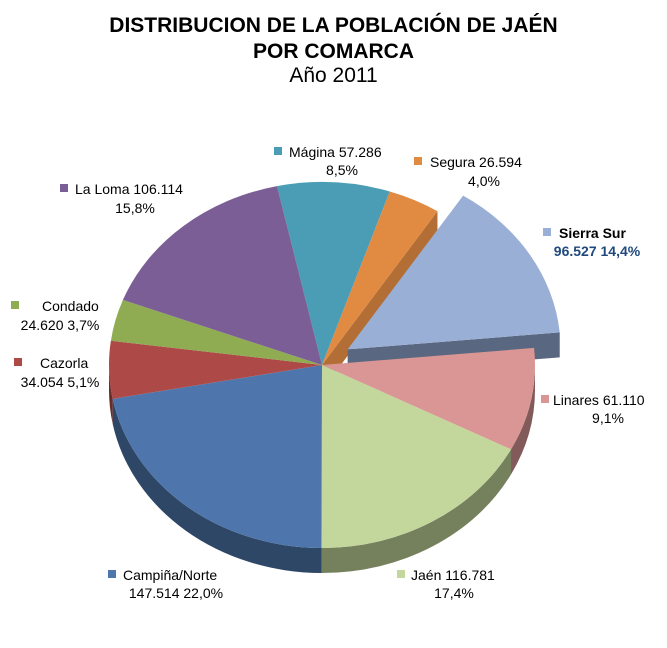 Image resolution: width=667 pixels, height=648 pixels. I want to click on slice-condado, so click(216, 332).